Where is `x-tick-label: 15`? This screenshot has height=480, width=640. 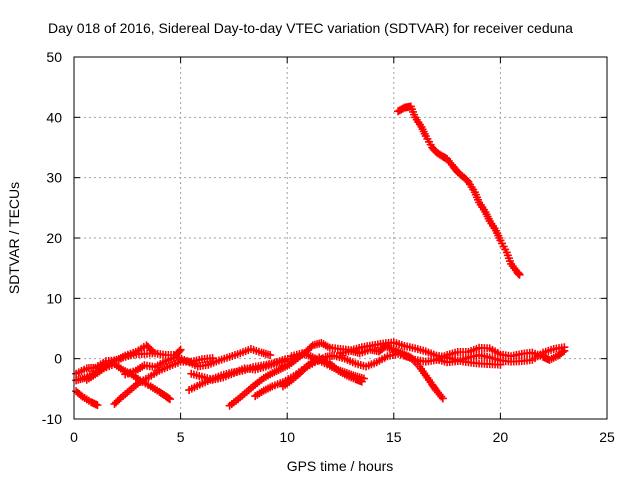
x-tick-label: 15 is located at coordinates (394, 437).